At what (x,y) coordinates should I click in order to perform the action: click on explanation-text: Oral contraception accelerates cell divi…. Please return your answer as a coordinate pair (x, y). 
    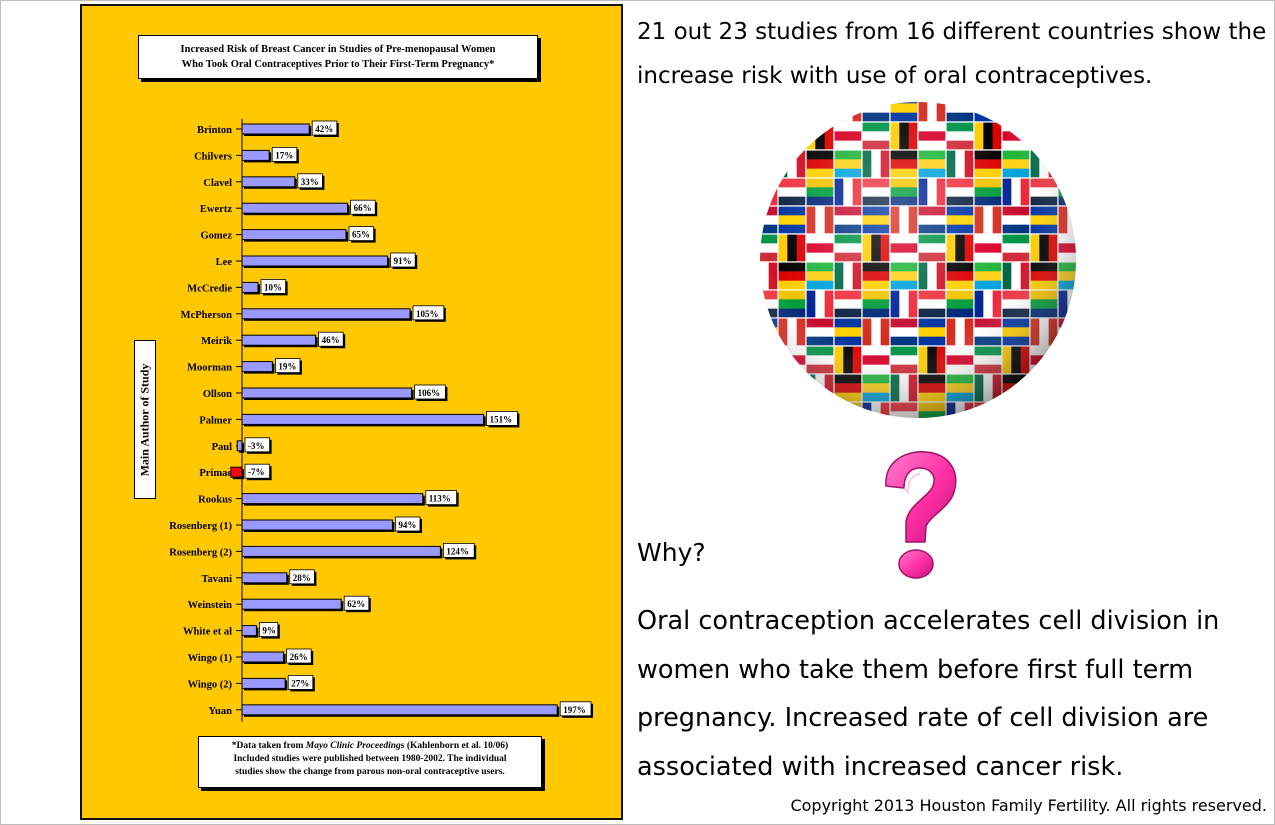
    Looking at the image, I should click on (928, 694).